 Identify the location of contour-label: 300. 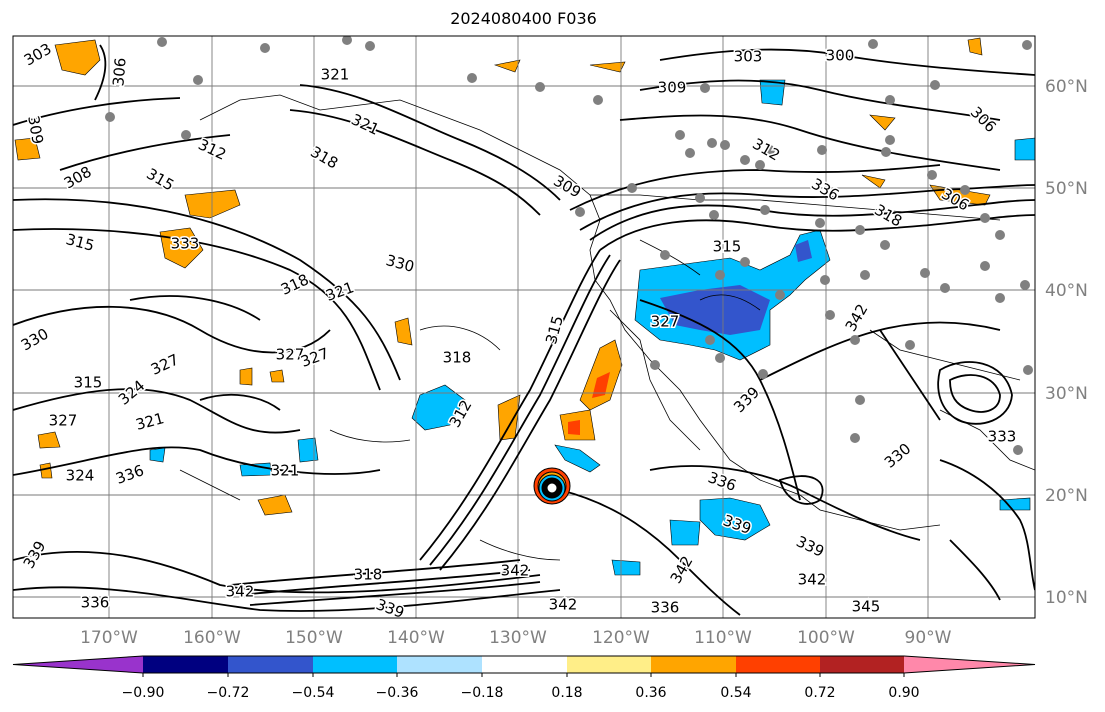
(840, 56).